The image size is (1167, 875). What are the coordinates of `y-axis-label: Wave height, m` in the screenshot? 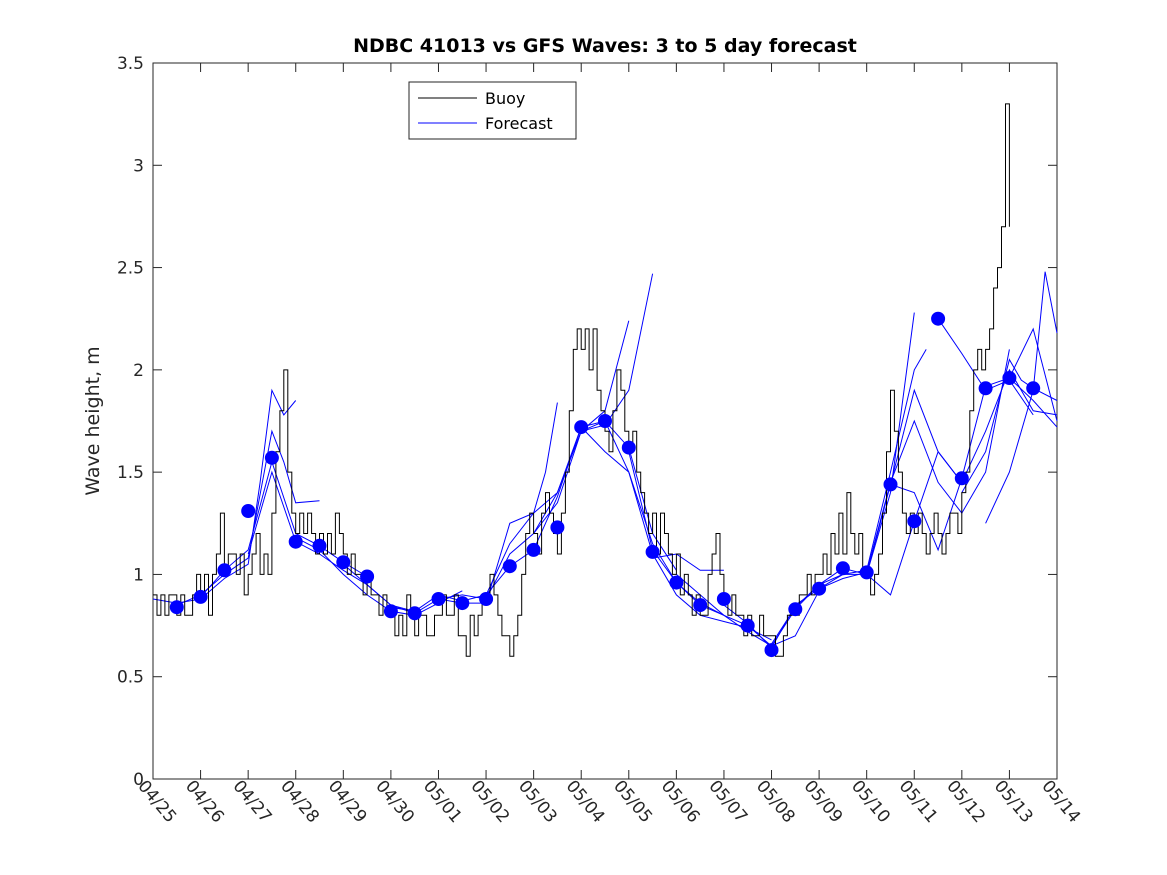 It's located at (93, 420).